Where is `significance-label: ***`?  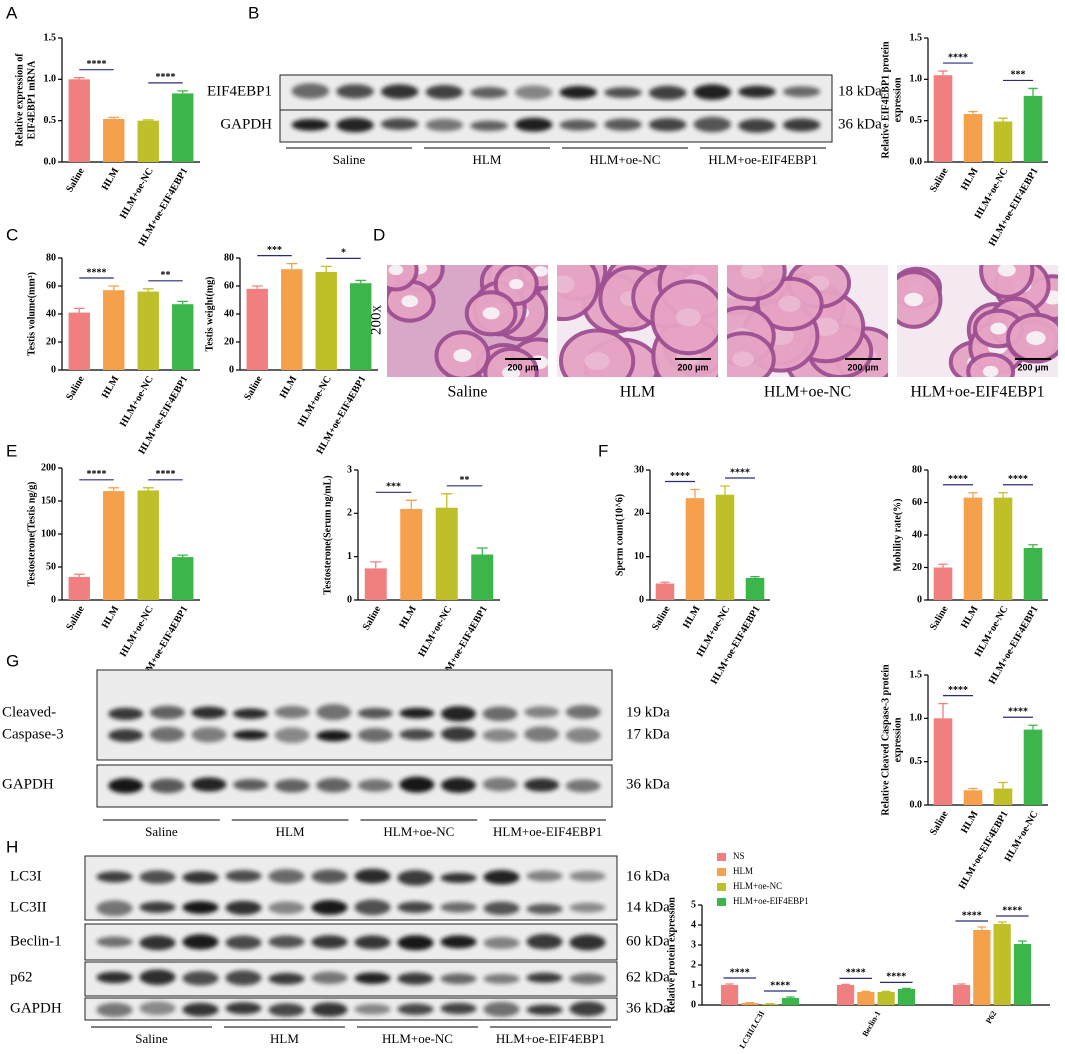 significance-label: *** is located at coordinates (393, 487).